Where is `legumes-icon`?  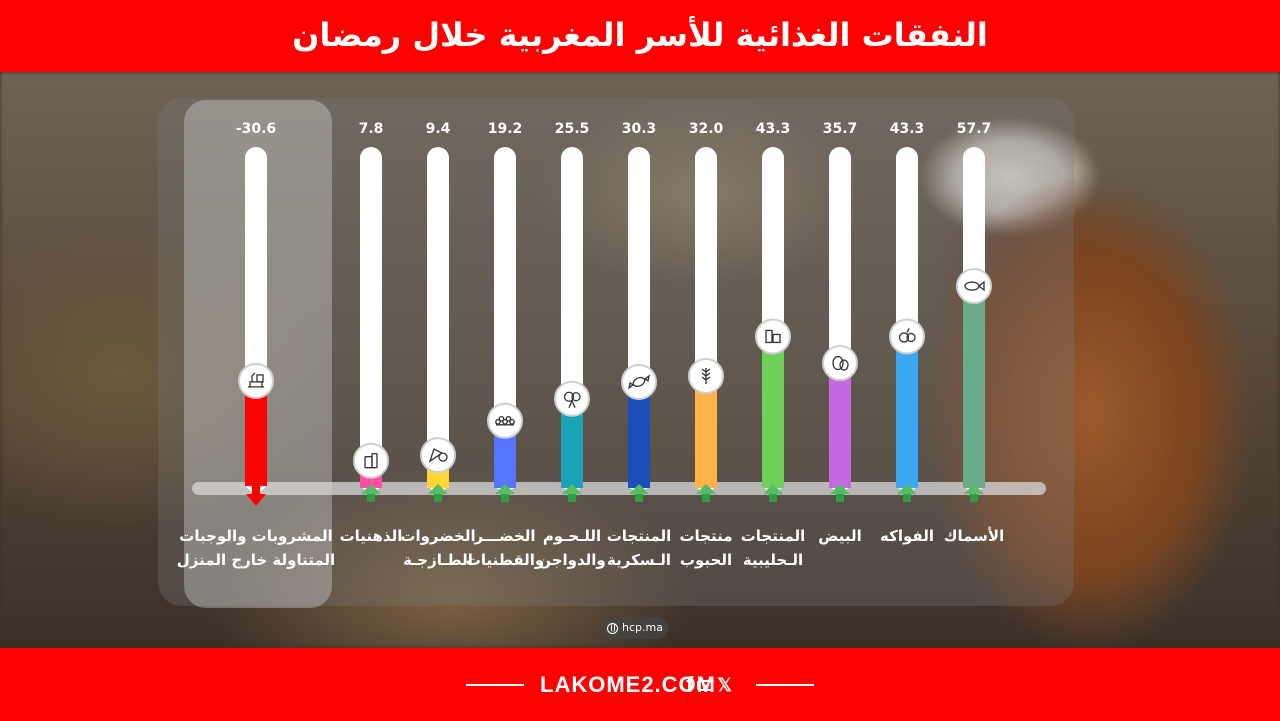
legumes-icon is located at coordinates (505, 420).